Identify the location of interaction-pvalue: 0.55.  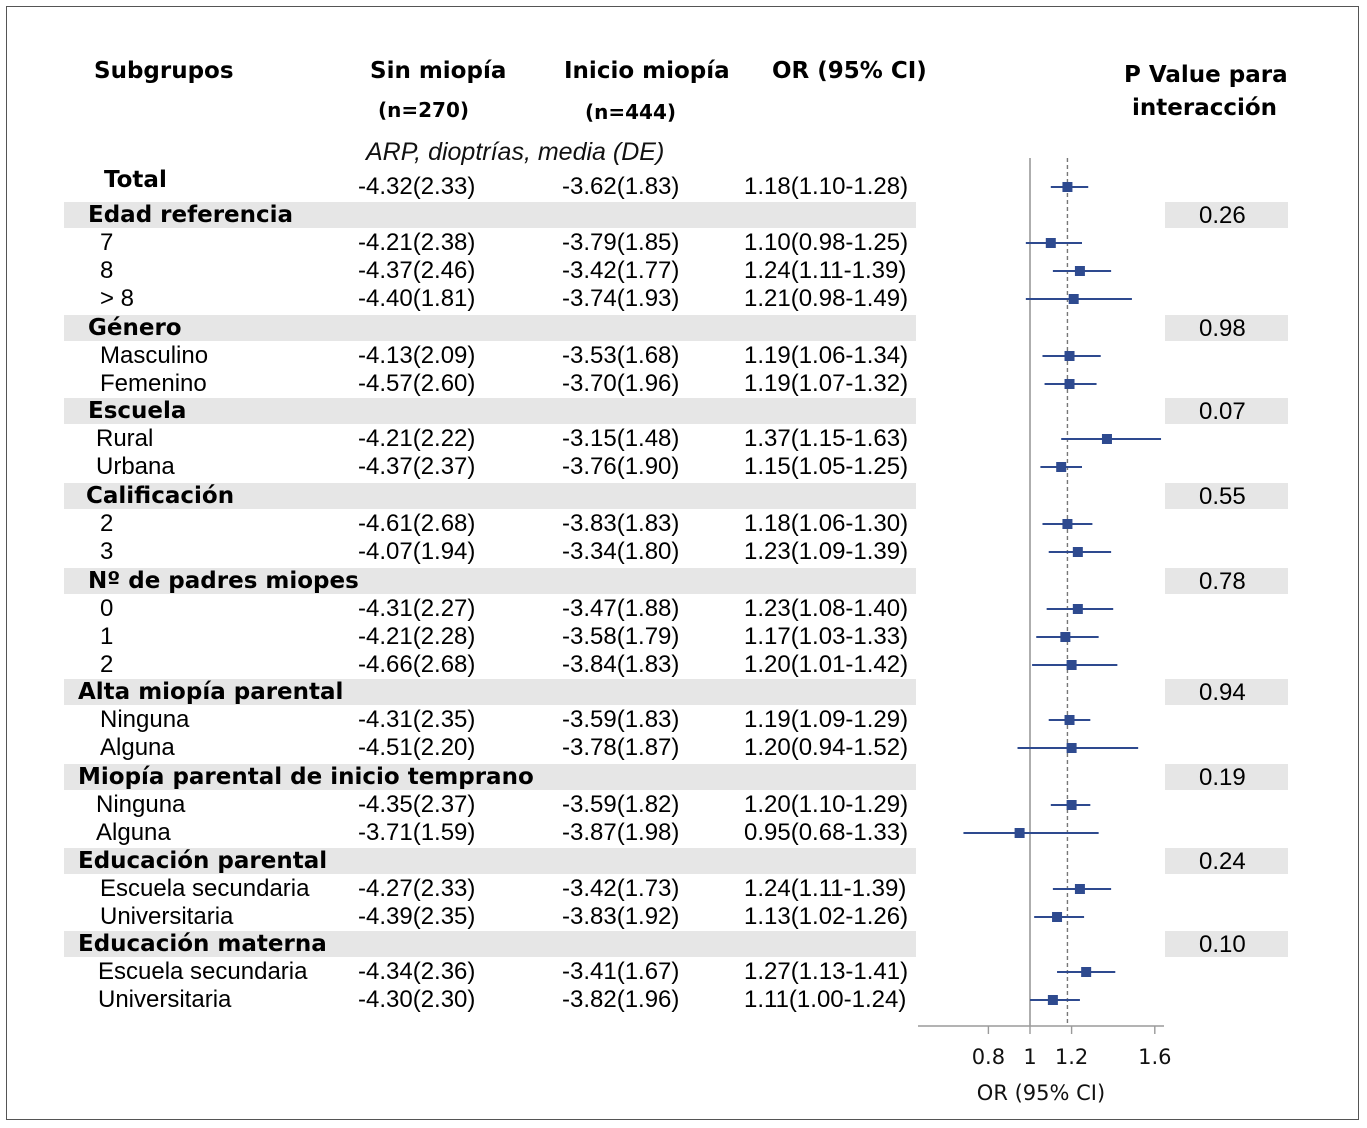
(1222, 496).